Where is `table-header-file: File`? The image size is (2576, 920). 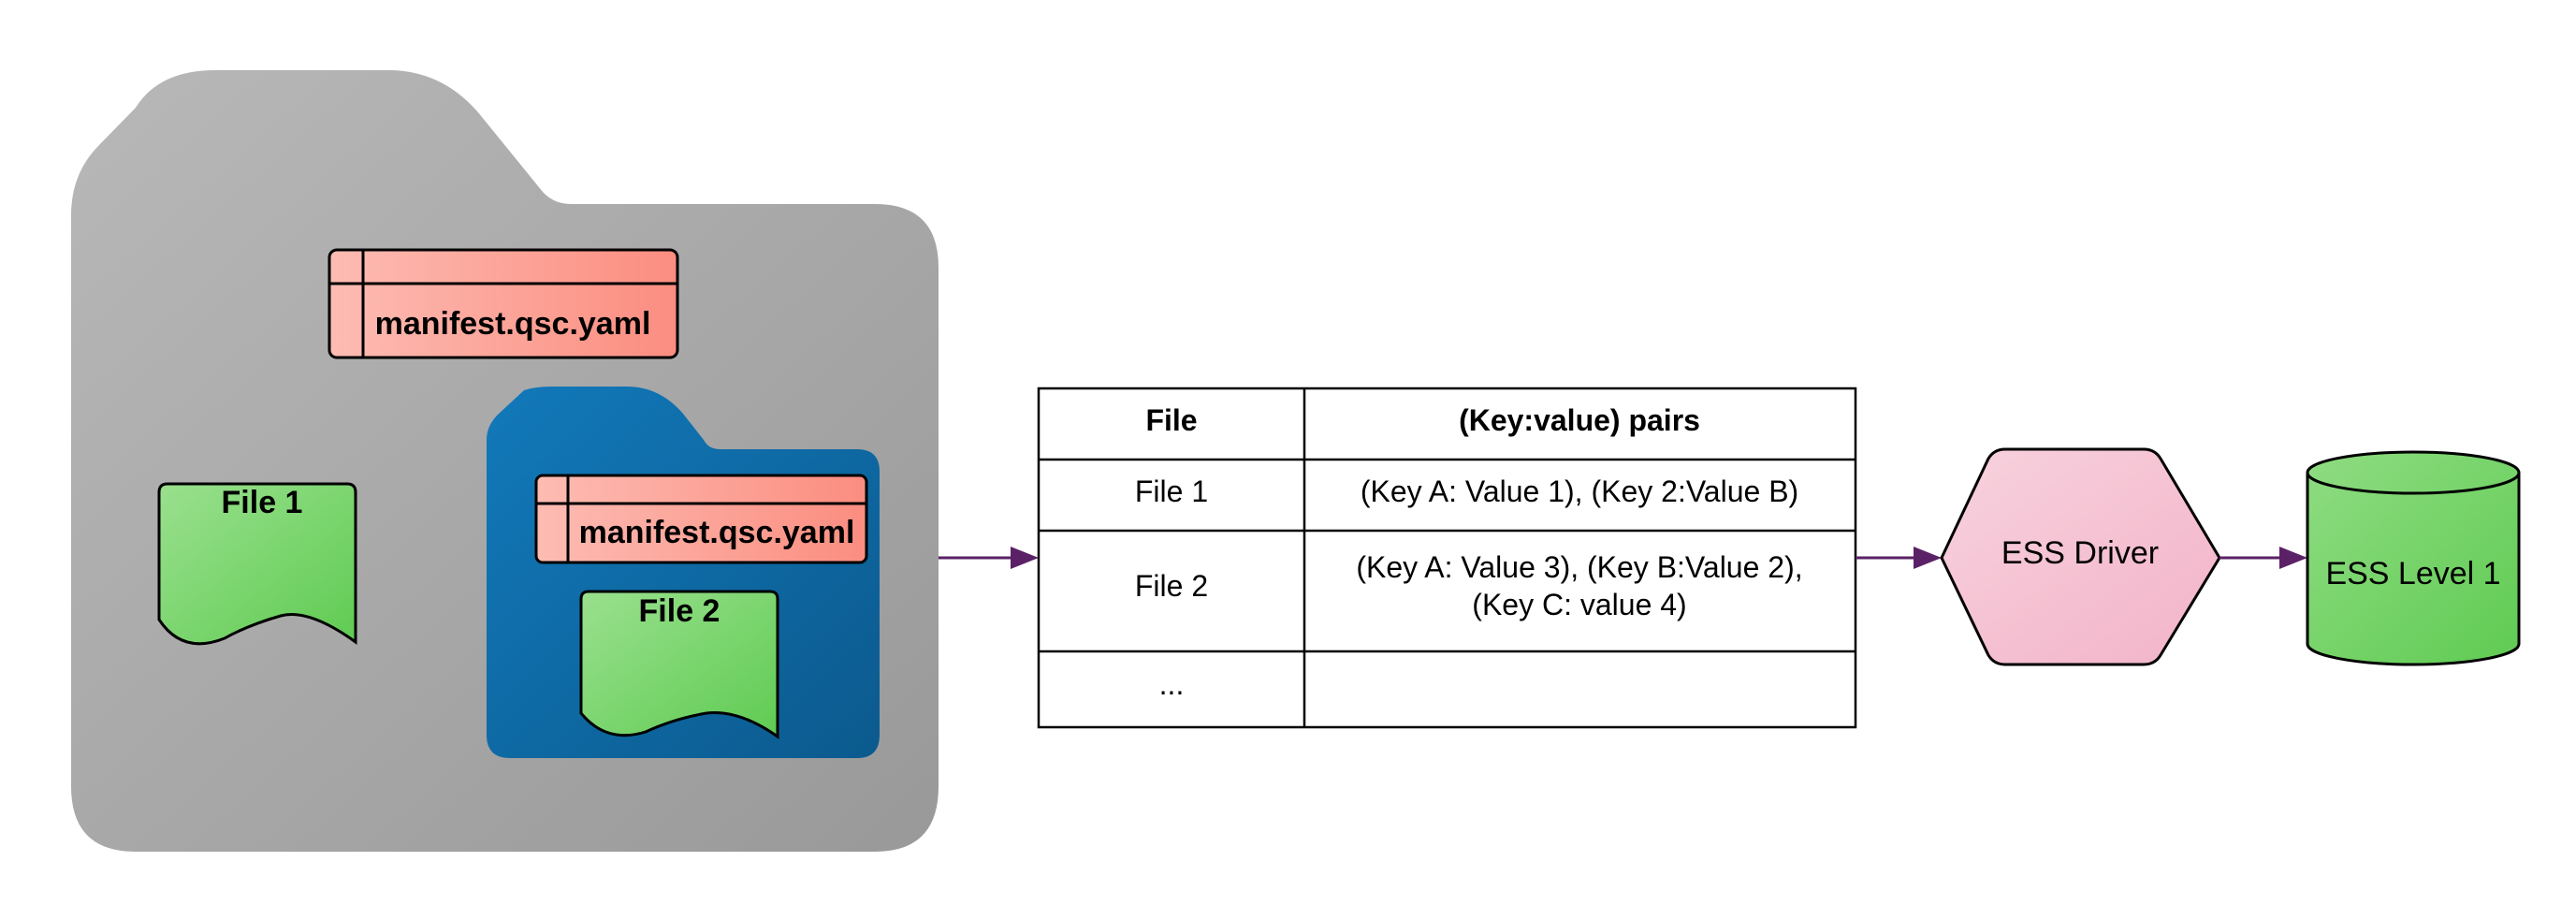
table-header-file: File is located at coordinates (1171, 420).